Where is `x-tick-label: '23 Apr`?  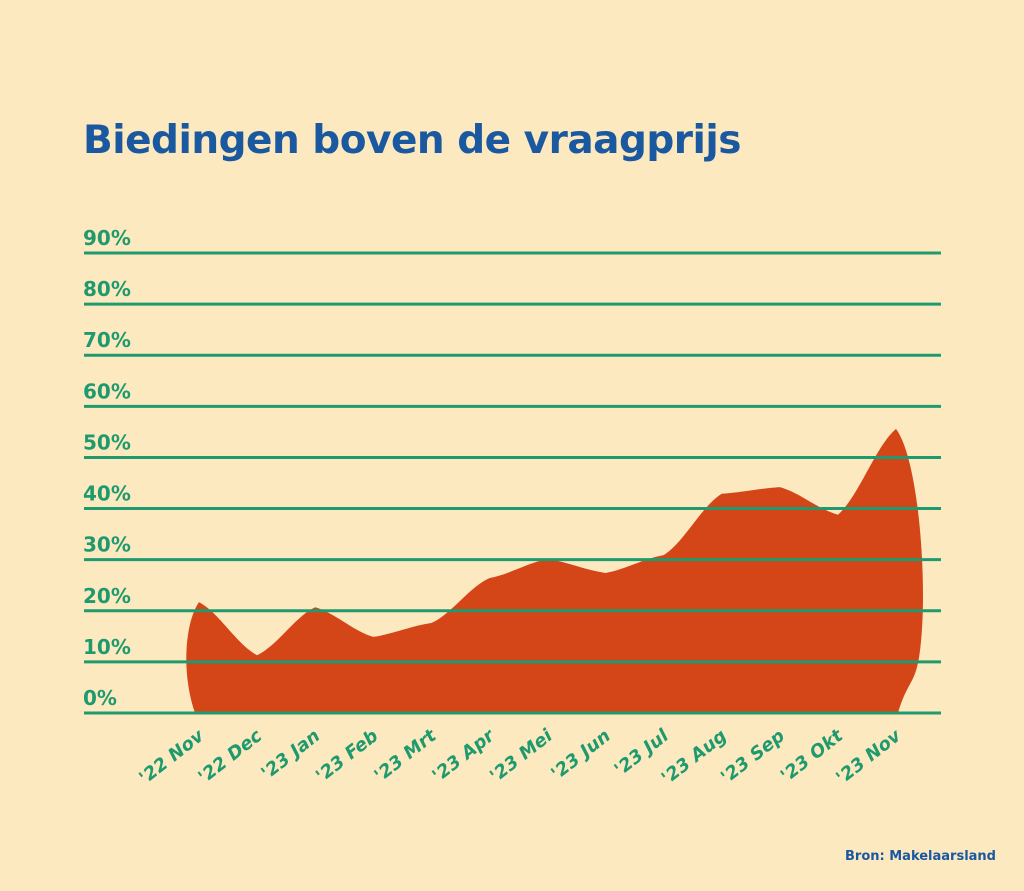 x-tick-label: '23 Apr is located at coordinates (463, 756).